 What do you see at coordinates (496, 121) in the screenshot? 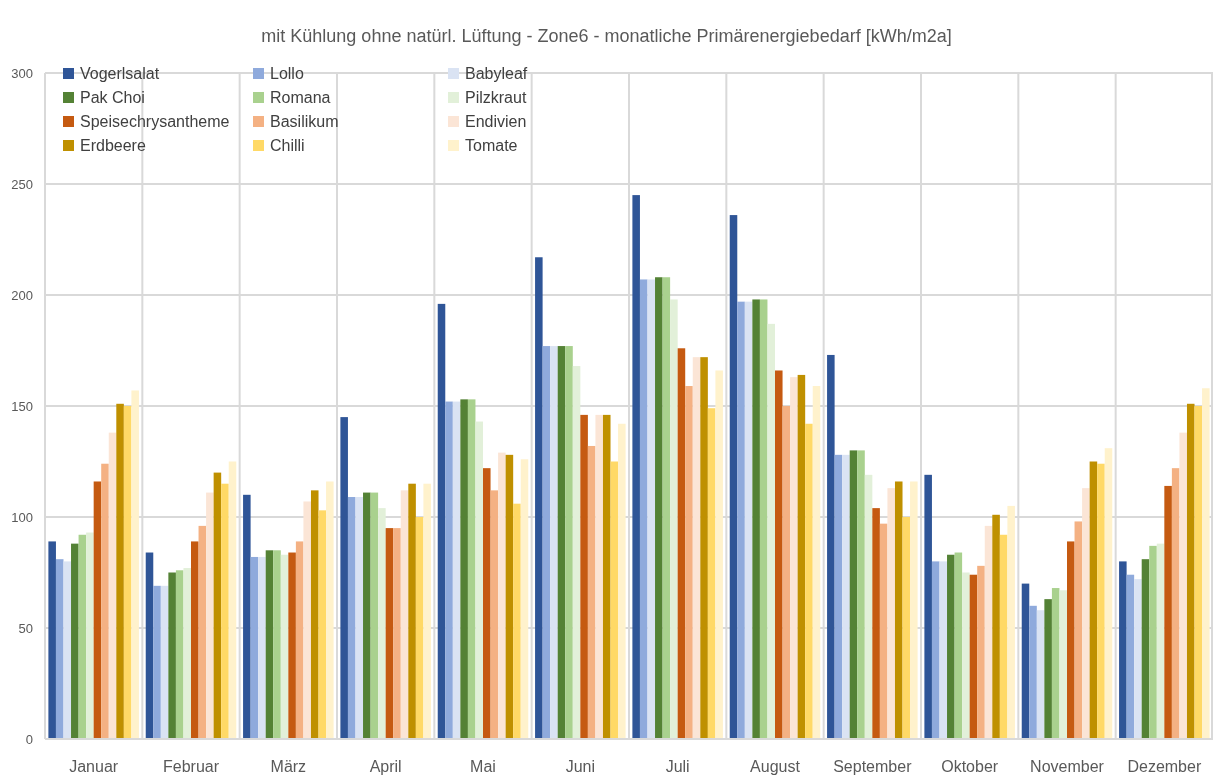
I see `legend-label: Endivien` at bounding box center [496, 121].